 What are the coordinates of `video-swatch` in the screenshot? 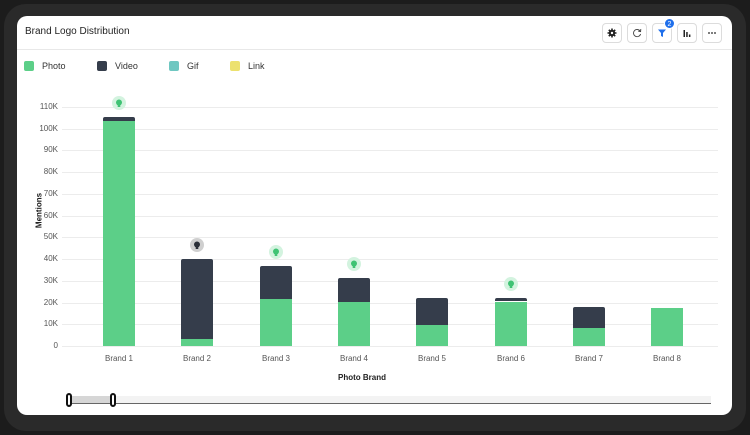 It's located at (102, 66).